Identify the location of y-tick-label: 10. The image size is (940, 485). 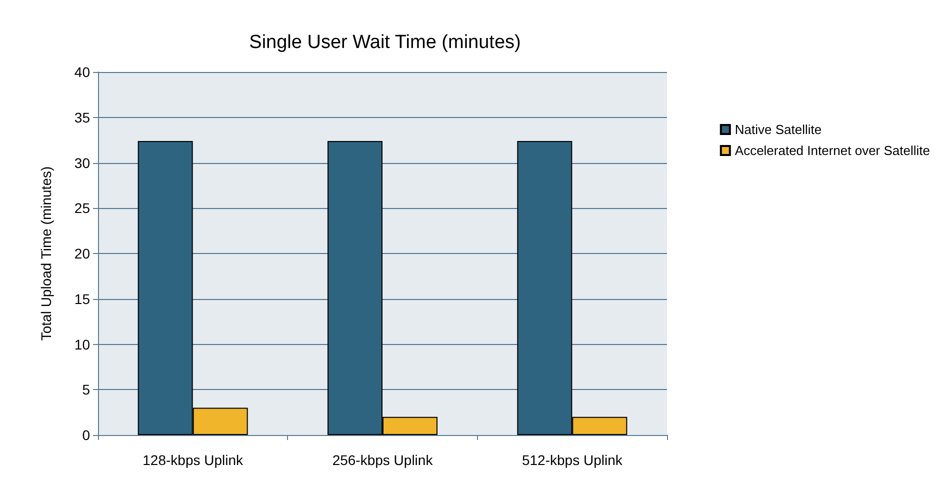
(82, 344).